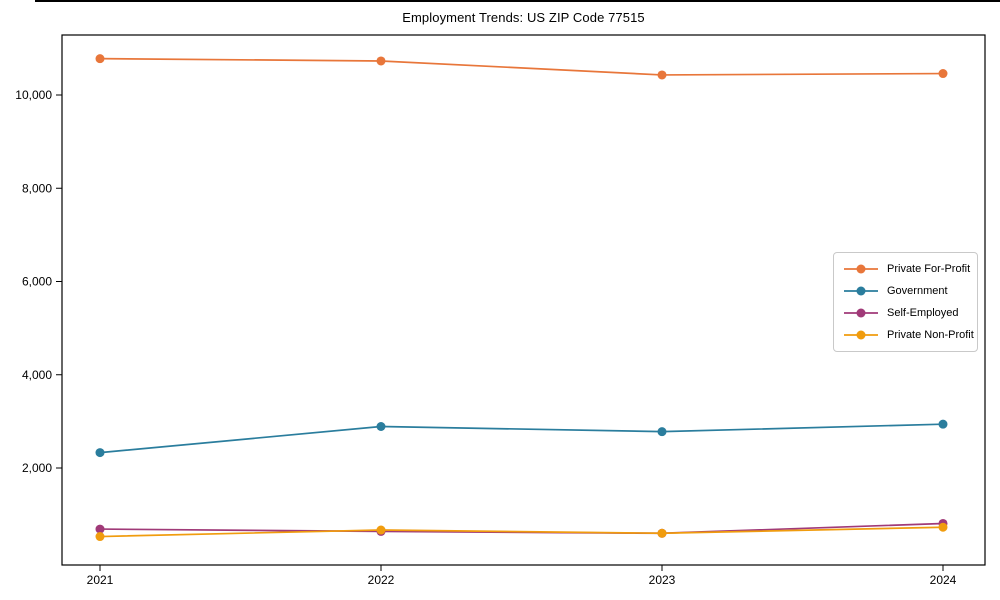  I want to click on legend-item: Private For-Profit, so click(906, 269).